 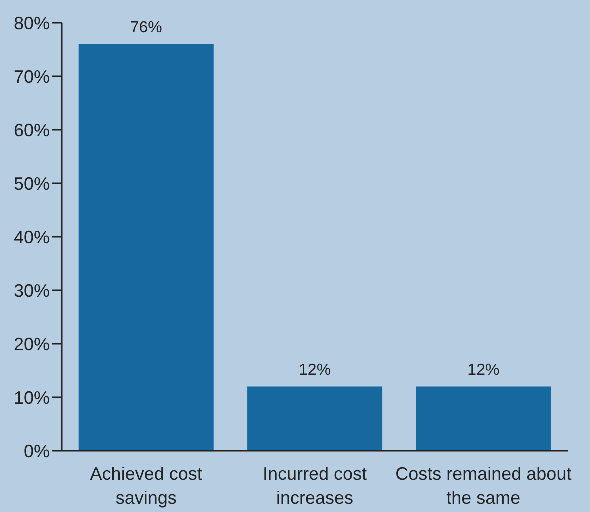 I want to click on y-tick-label: 20%, so click(x=32, y=344).